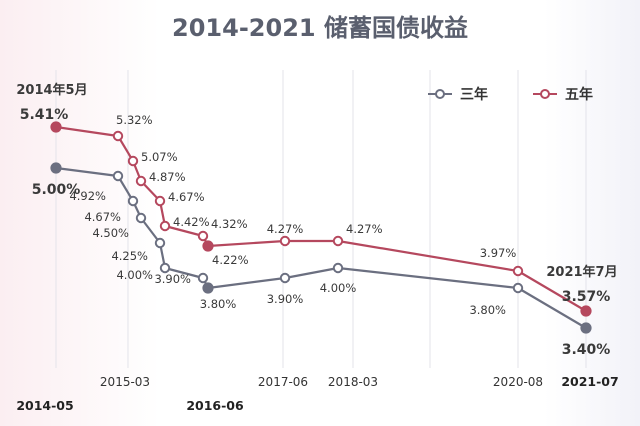  I want to click on data-label: 3.40%, so click(586, 350).